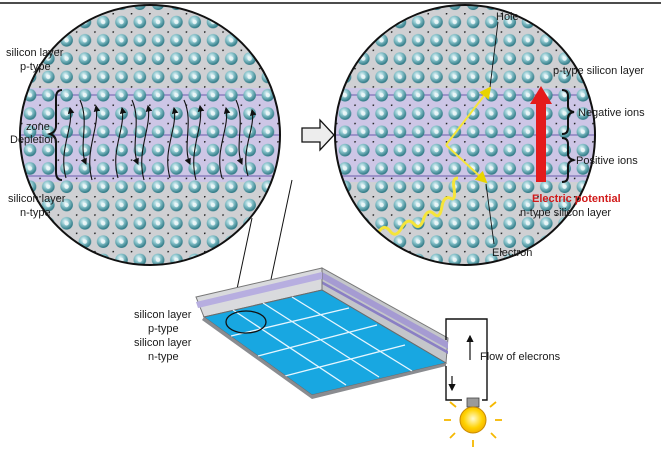  What do you see at coordinates (512, 253) in the screenshot?
I see `label-electron: Electron` at bounding box center [512, 253].